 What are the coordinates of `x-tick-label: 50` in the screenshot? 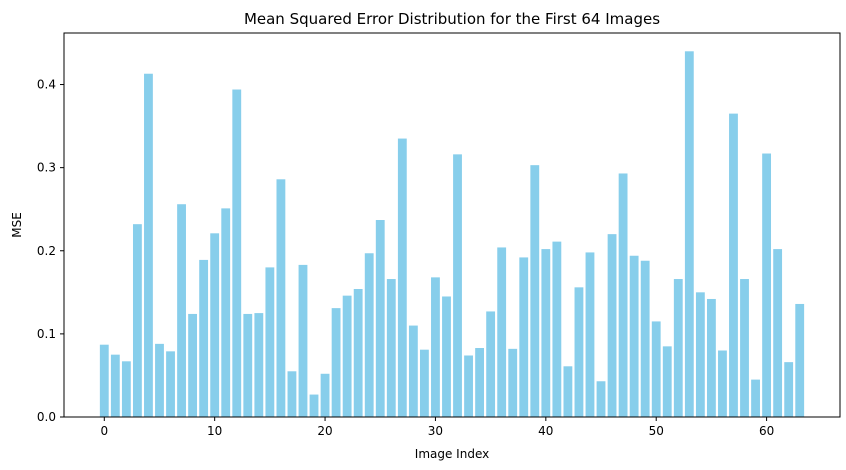 It's located at (656, 431).